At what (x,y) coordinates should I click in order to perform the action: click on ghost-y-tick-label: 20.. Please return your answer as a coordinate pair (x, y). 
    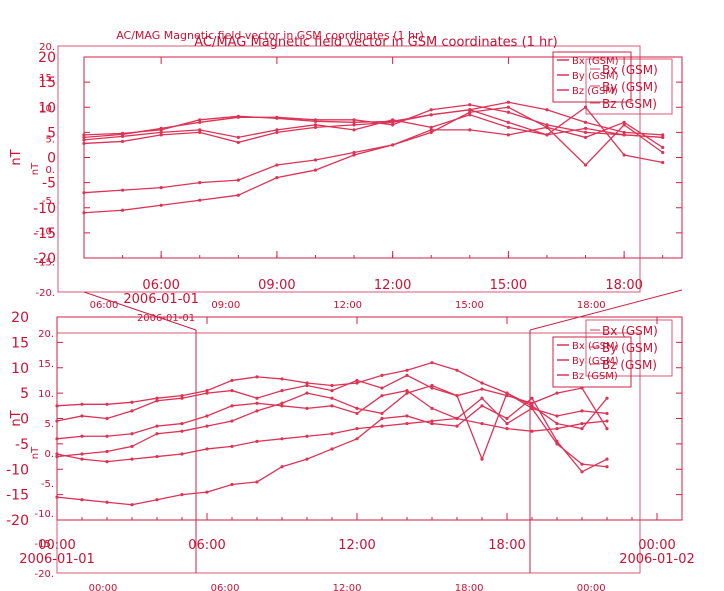
    Looking at the image, I should click on (47, 47).